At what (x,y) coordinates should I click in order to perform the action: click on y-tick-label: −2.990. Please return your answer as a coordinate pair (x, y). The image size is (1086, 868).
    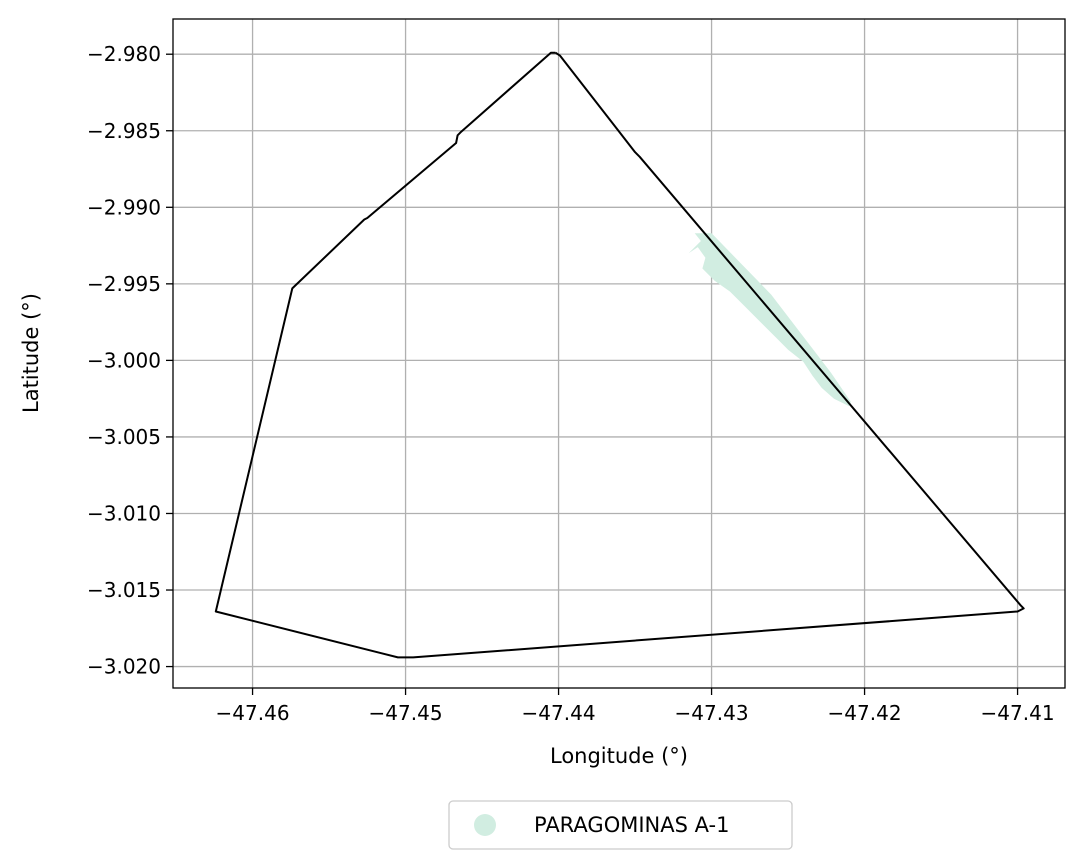
    Looking at the image, I should click on (124, 207).